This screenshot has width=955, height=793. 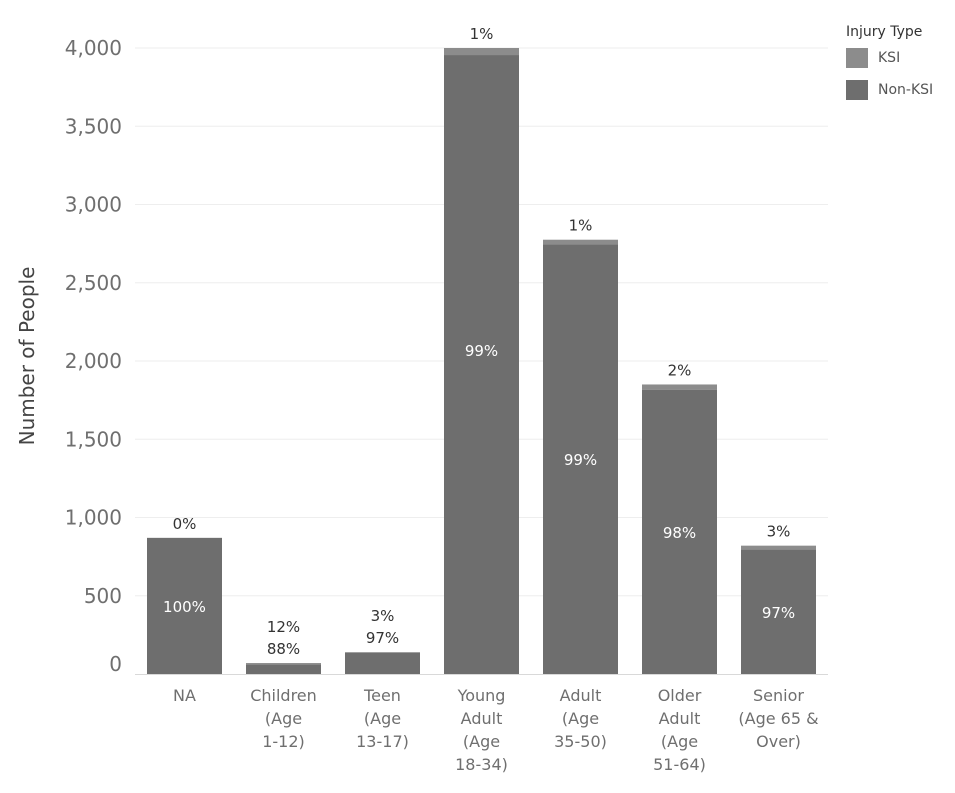 I want to click on y-tick-label: 2,500, so click(x=93, y=283).